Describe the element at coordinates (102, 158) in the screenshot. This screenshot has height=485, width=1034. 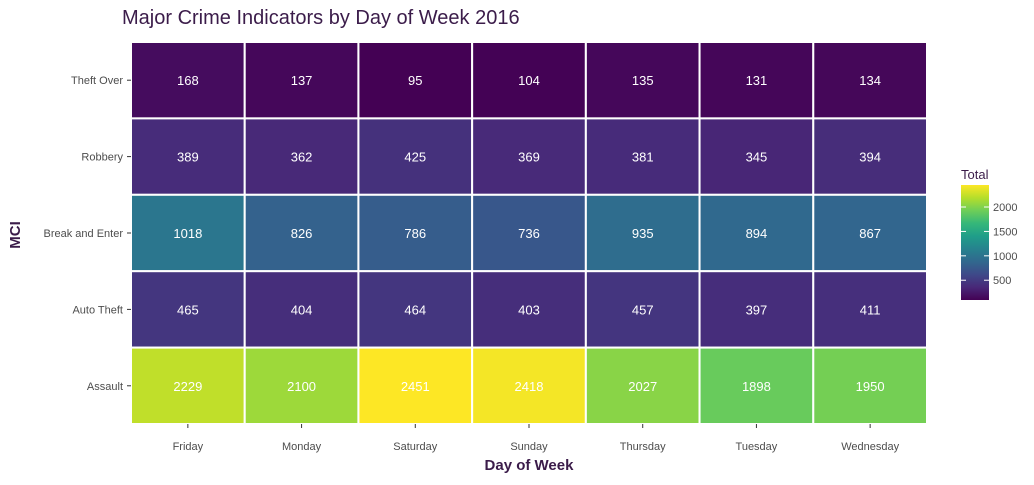
I see `y-tick-label: Robbery` at that location.